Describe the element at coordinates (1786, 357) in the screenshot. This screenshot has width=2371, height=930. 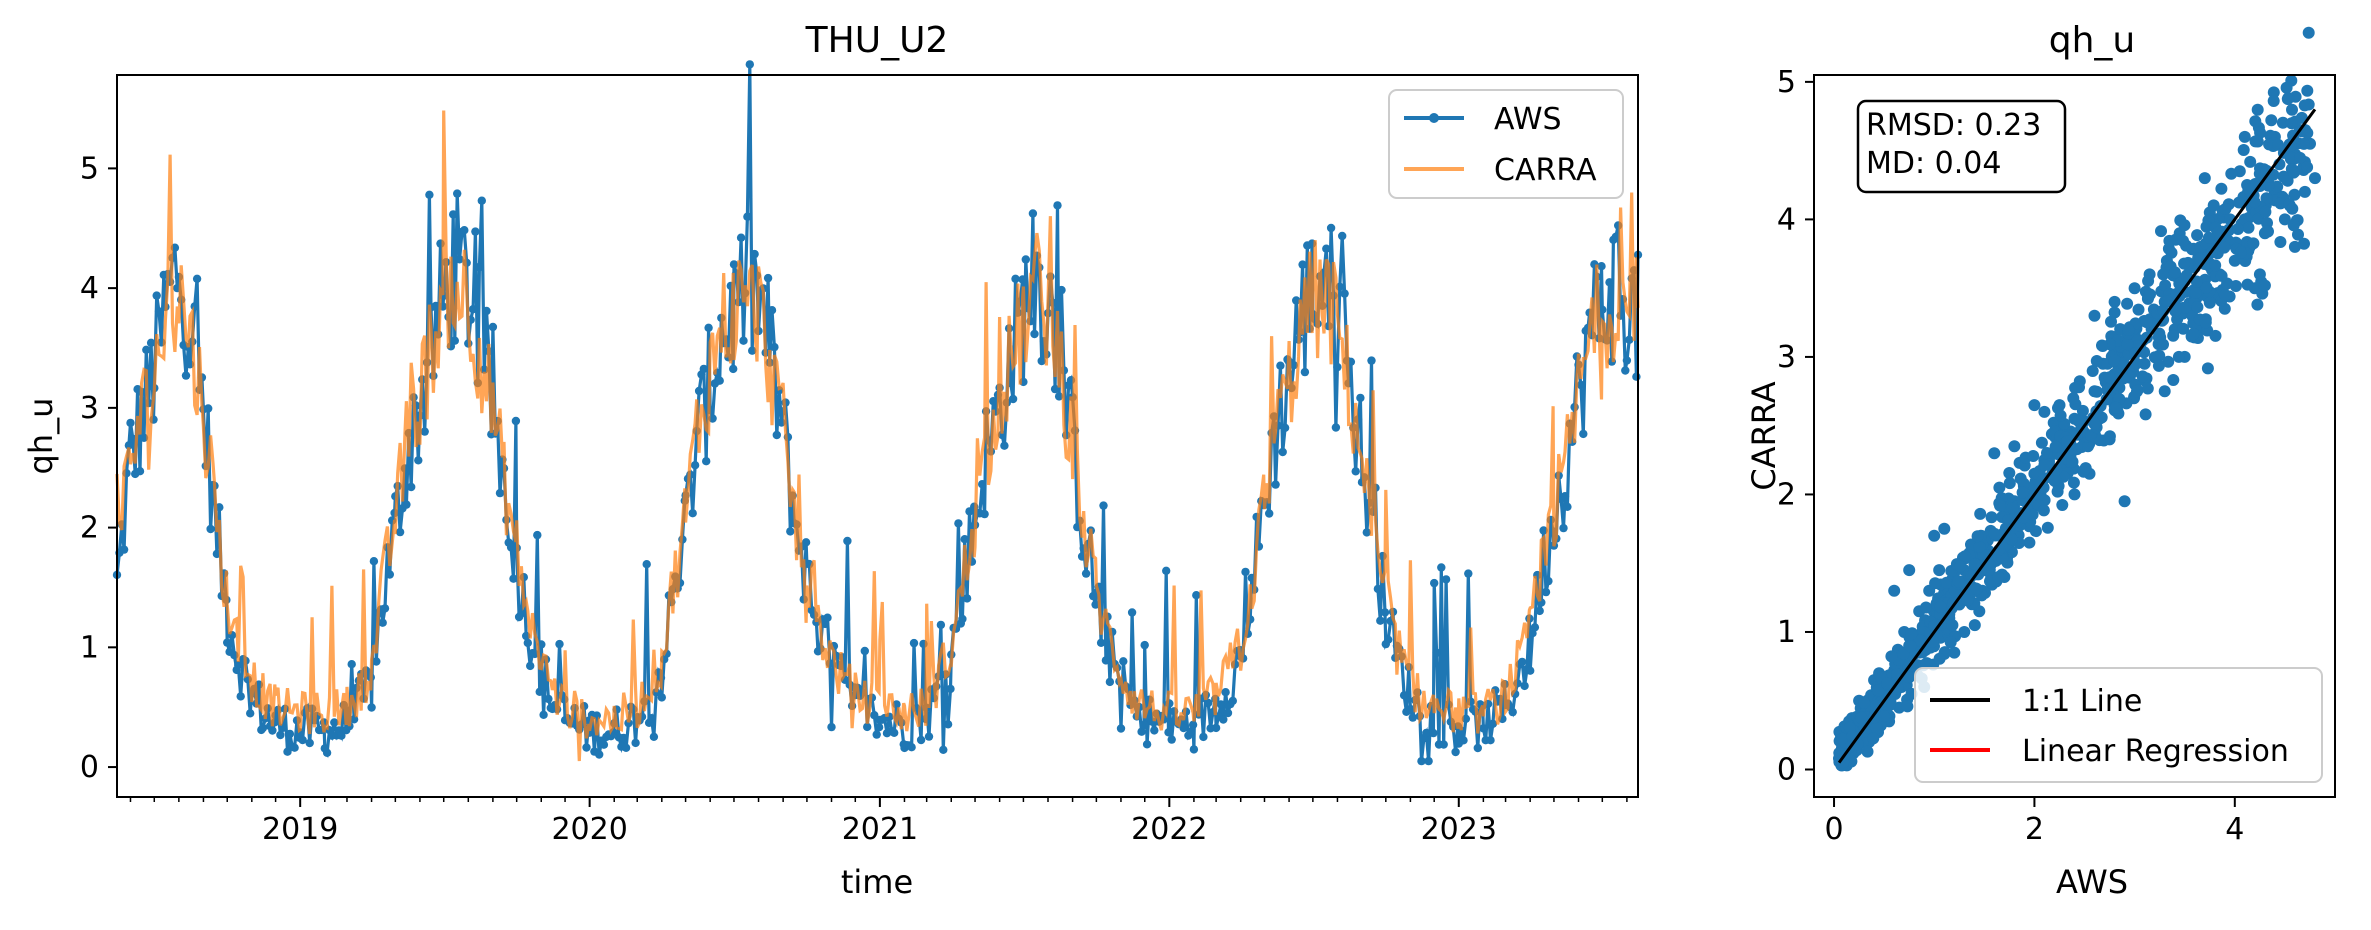
I see `right-y-tick-label: 3` at that location.